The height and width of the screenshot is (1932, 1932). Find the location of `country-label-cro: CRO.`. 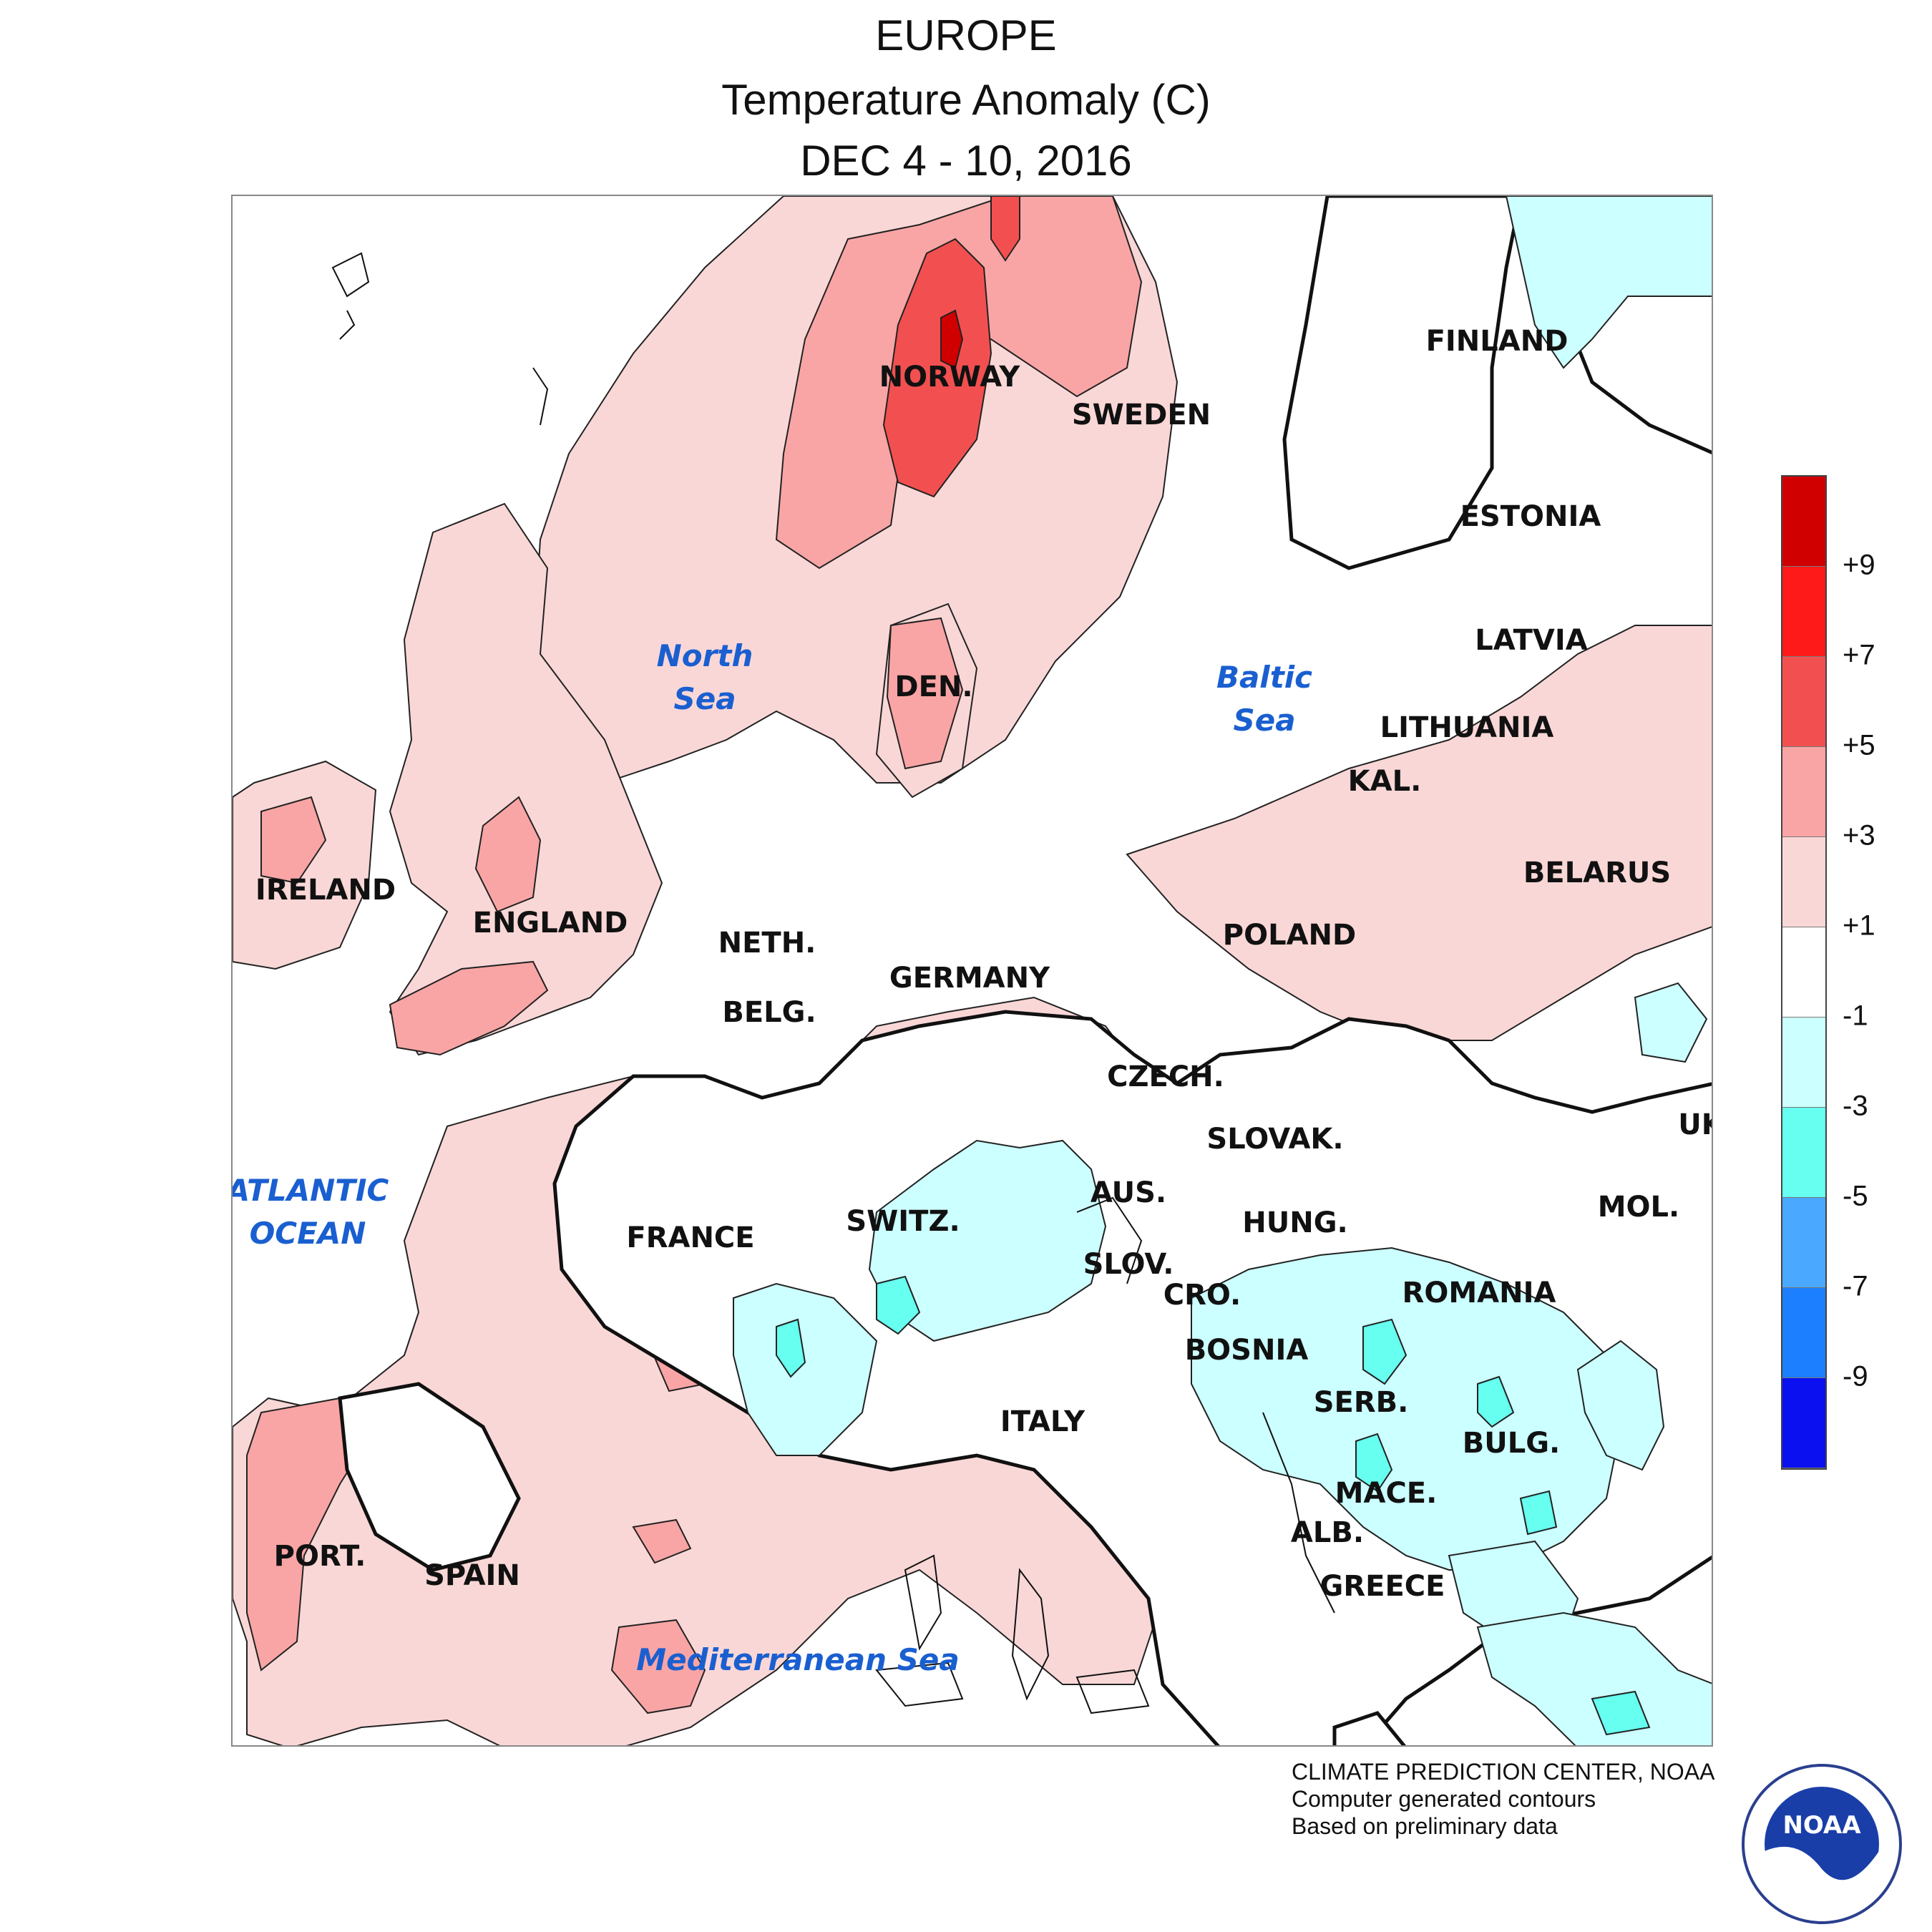

country-label-cro: CRO. is located at coordinates (1202, 1295).